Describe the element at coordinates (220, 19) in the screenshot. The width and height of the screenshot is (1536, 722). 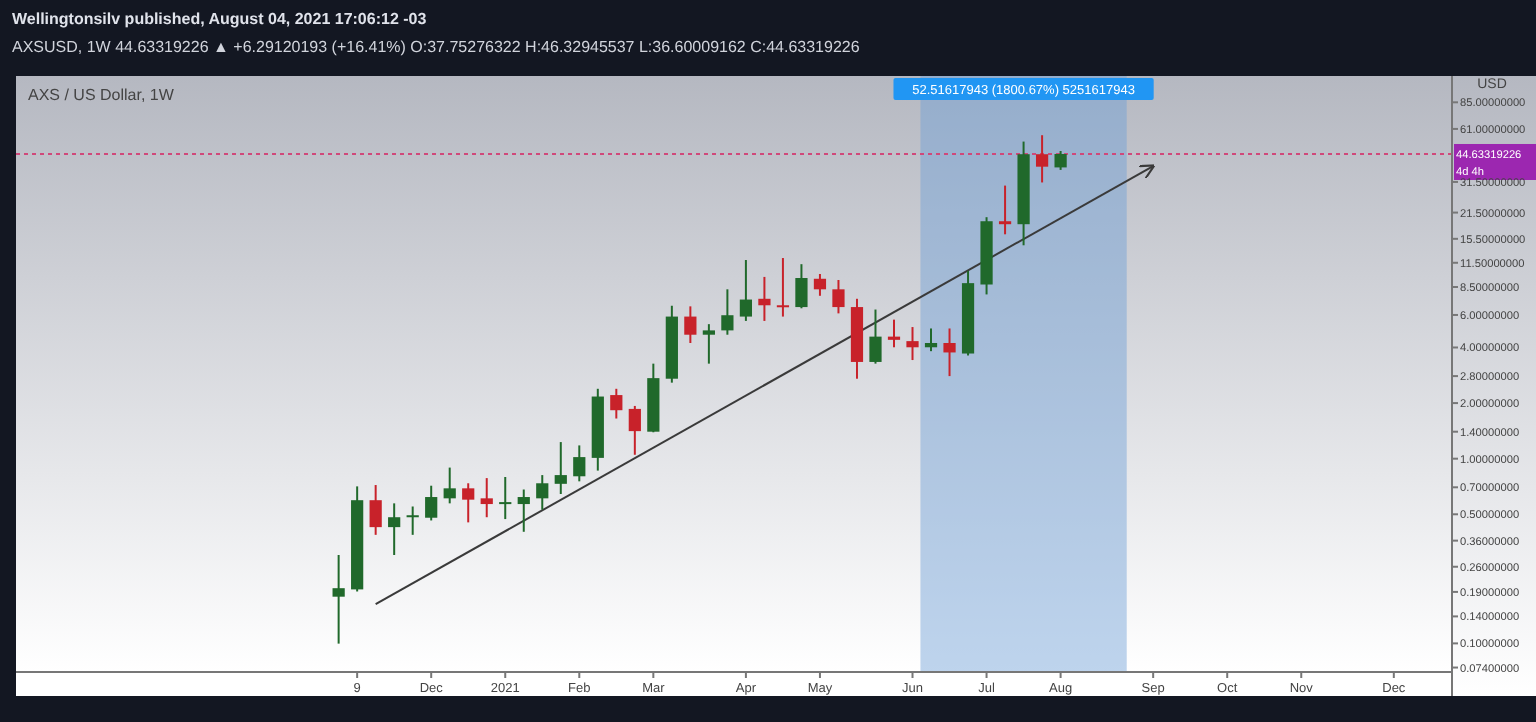
I see `text: Wellingtonsilv published, August 04, 2021 17:06:12 -03` at that location.